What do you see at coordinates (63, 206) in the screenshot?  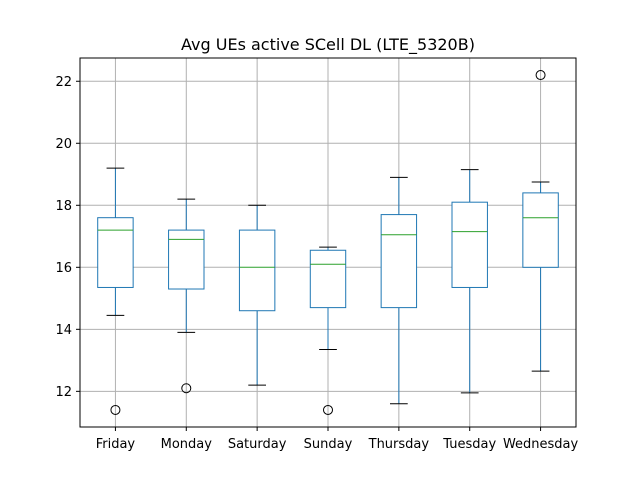 I see `y-tick-label: 18` at bounding box center [63, 206].